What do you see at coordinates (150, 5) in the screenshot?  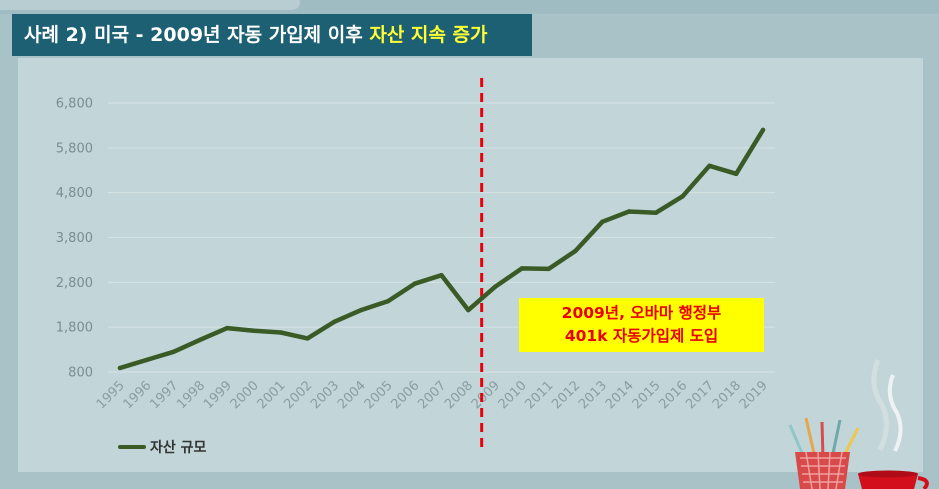 I see `top-tab-shape` at bounding box center [150, 5].